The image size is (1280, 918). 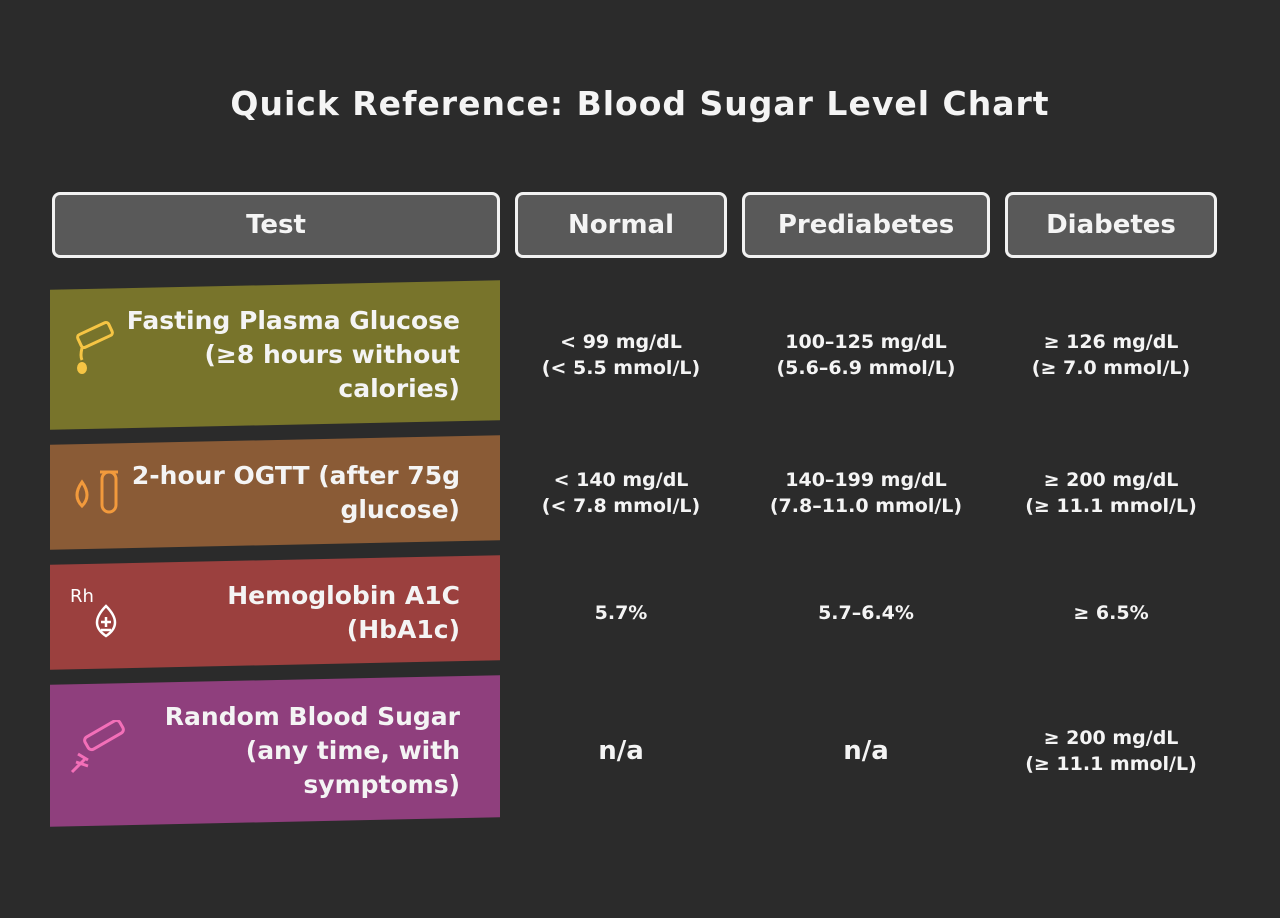 What do you see at coordinates (621, 355) in the screenshot?
I see `value-cell: < 99 mg/dL (< 5.5 mmol/L)` at bounding box center [621, 355].